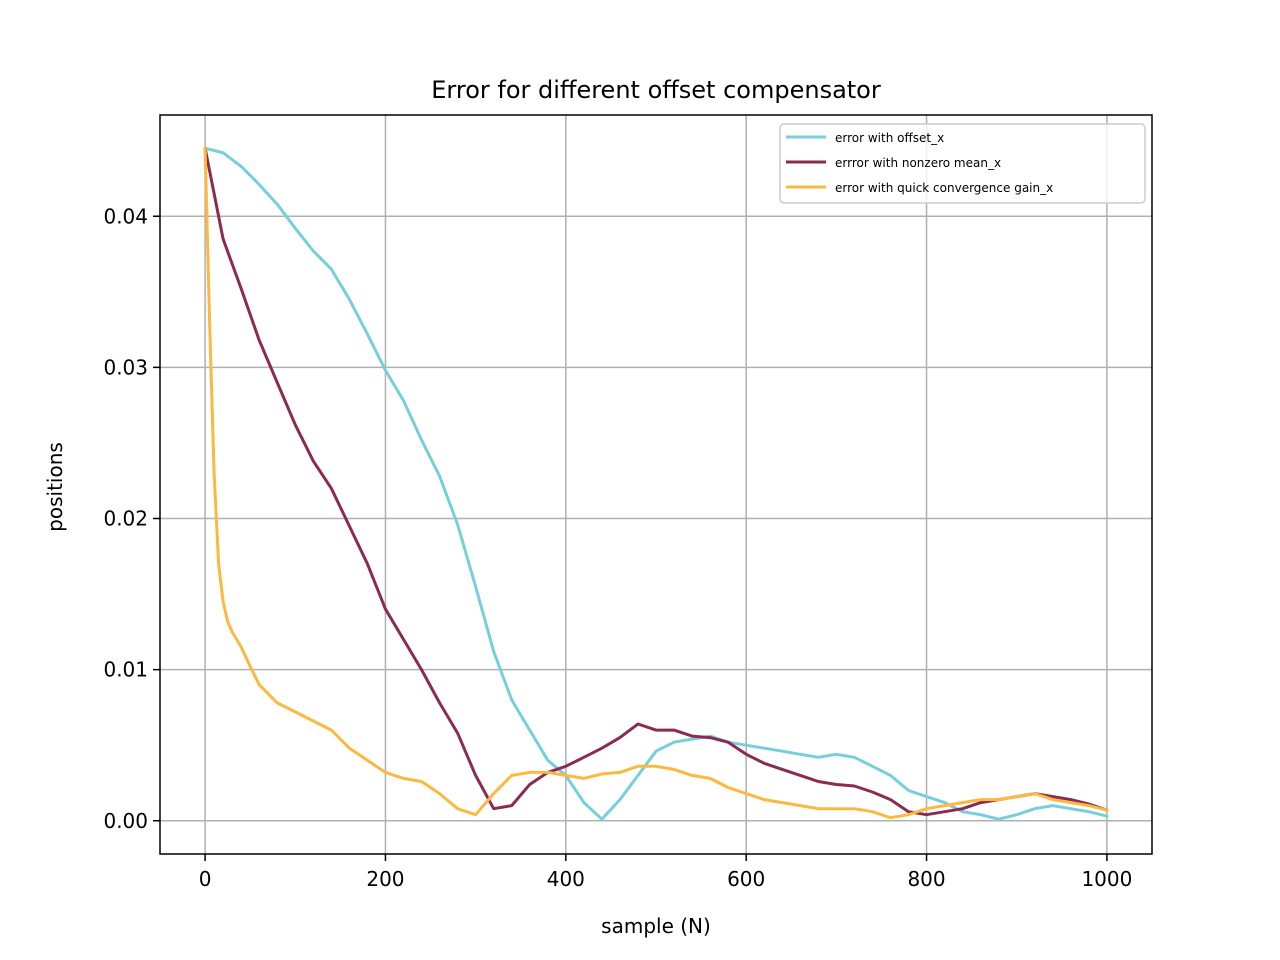 This screenshot has width=1280, height=960. What do you see at coordinates (926, 879) in the screenshot?
I see `x-tick-label: 800` at bounding box center [926, 879].